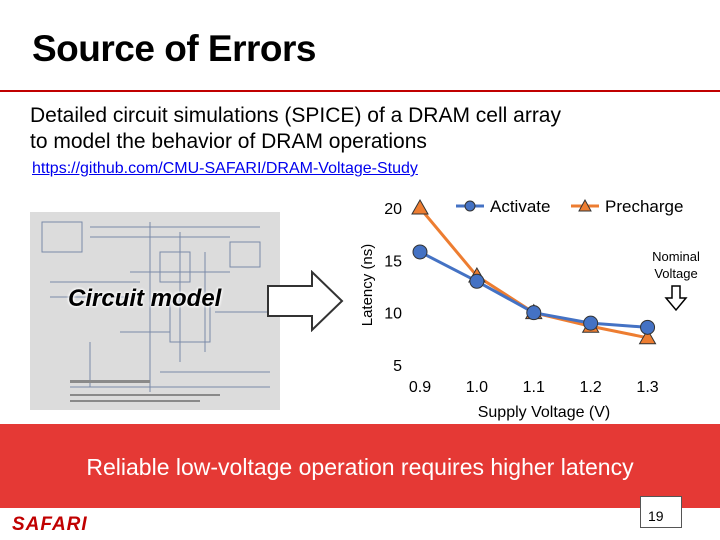 The image size is (720, 540). I want to click on page-number-box, so click(661, 512).